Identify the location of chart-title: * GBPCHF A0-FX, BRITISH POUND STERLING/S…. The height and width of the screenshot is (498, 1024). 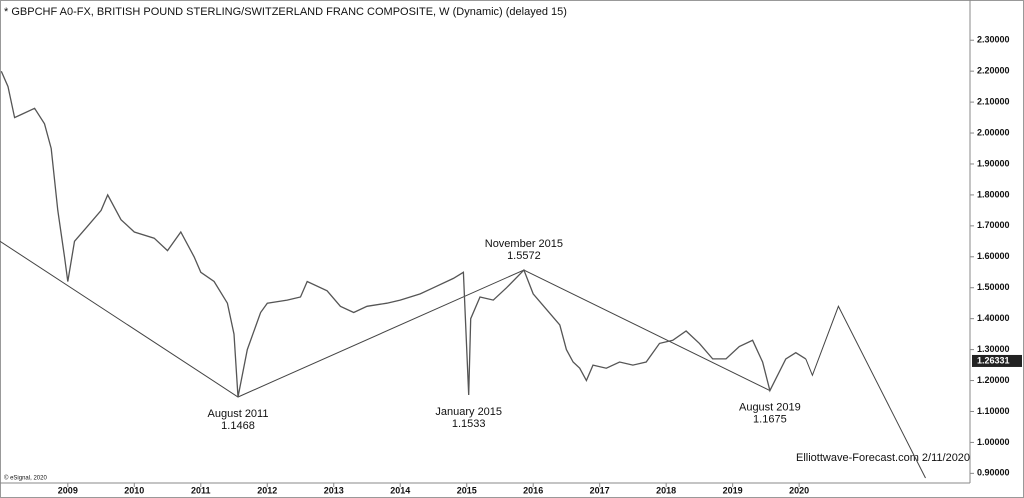
(285, 12).